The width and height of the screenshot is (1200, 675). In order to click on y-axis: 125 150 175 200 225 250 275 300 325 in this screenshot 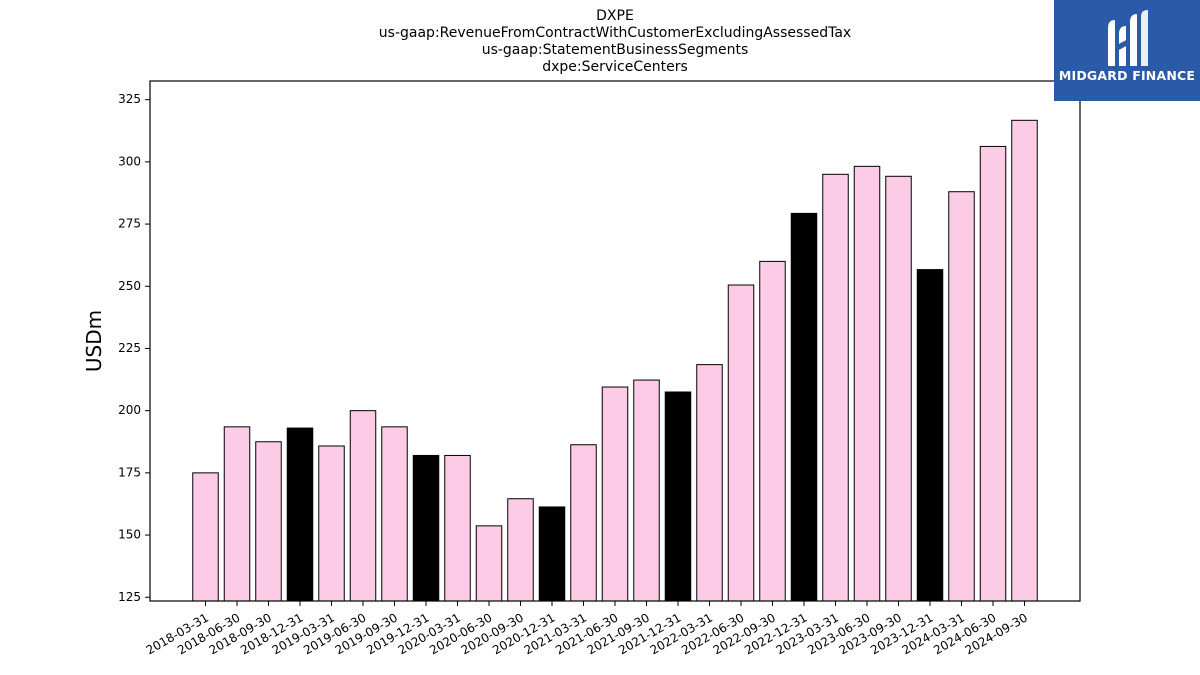, I will do `click(134, 348)`.